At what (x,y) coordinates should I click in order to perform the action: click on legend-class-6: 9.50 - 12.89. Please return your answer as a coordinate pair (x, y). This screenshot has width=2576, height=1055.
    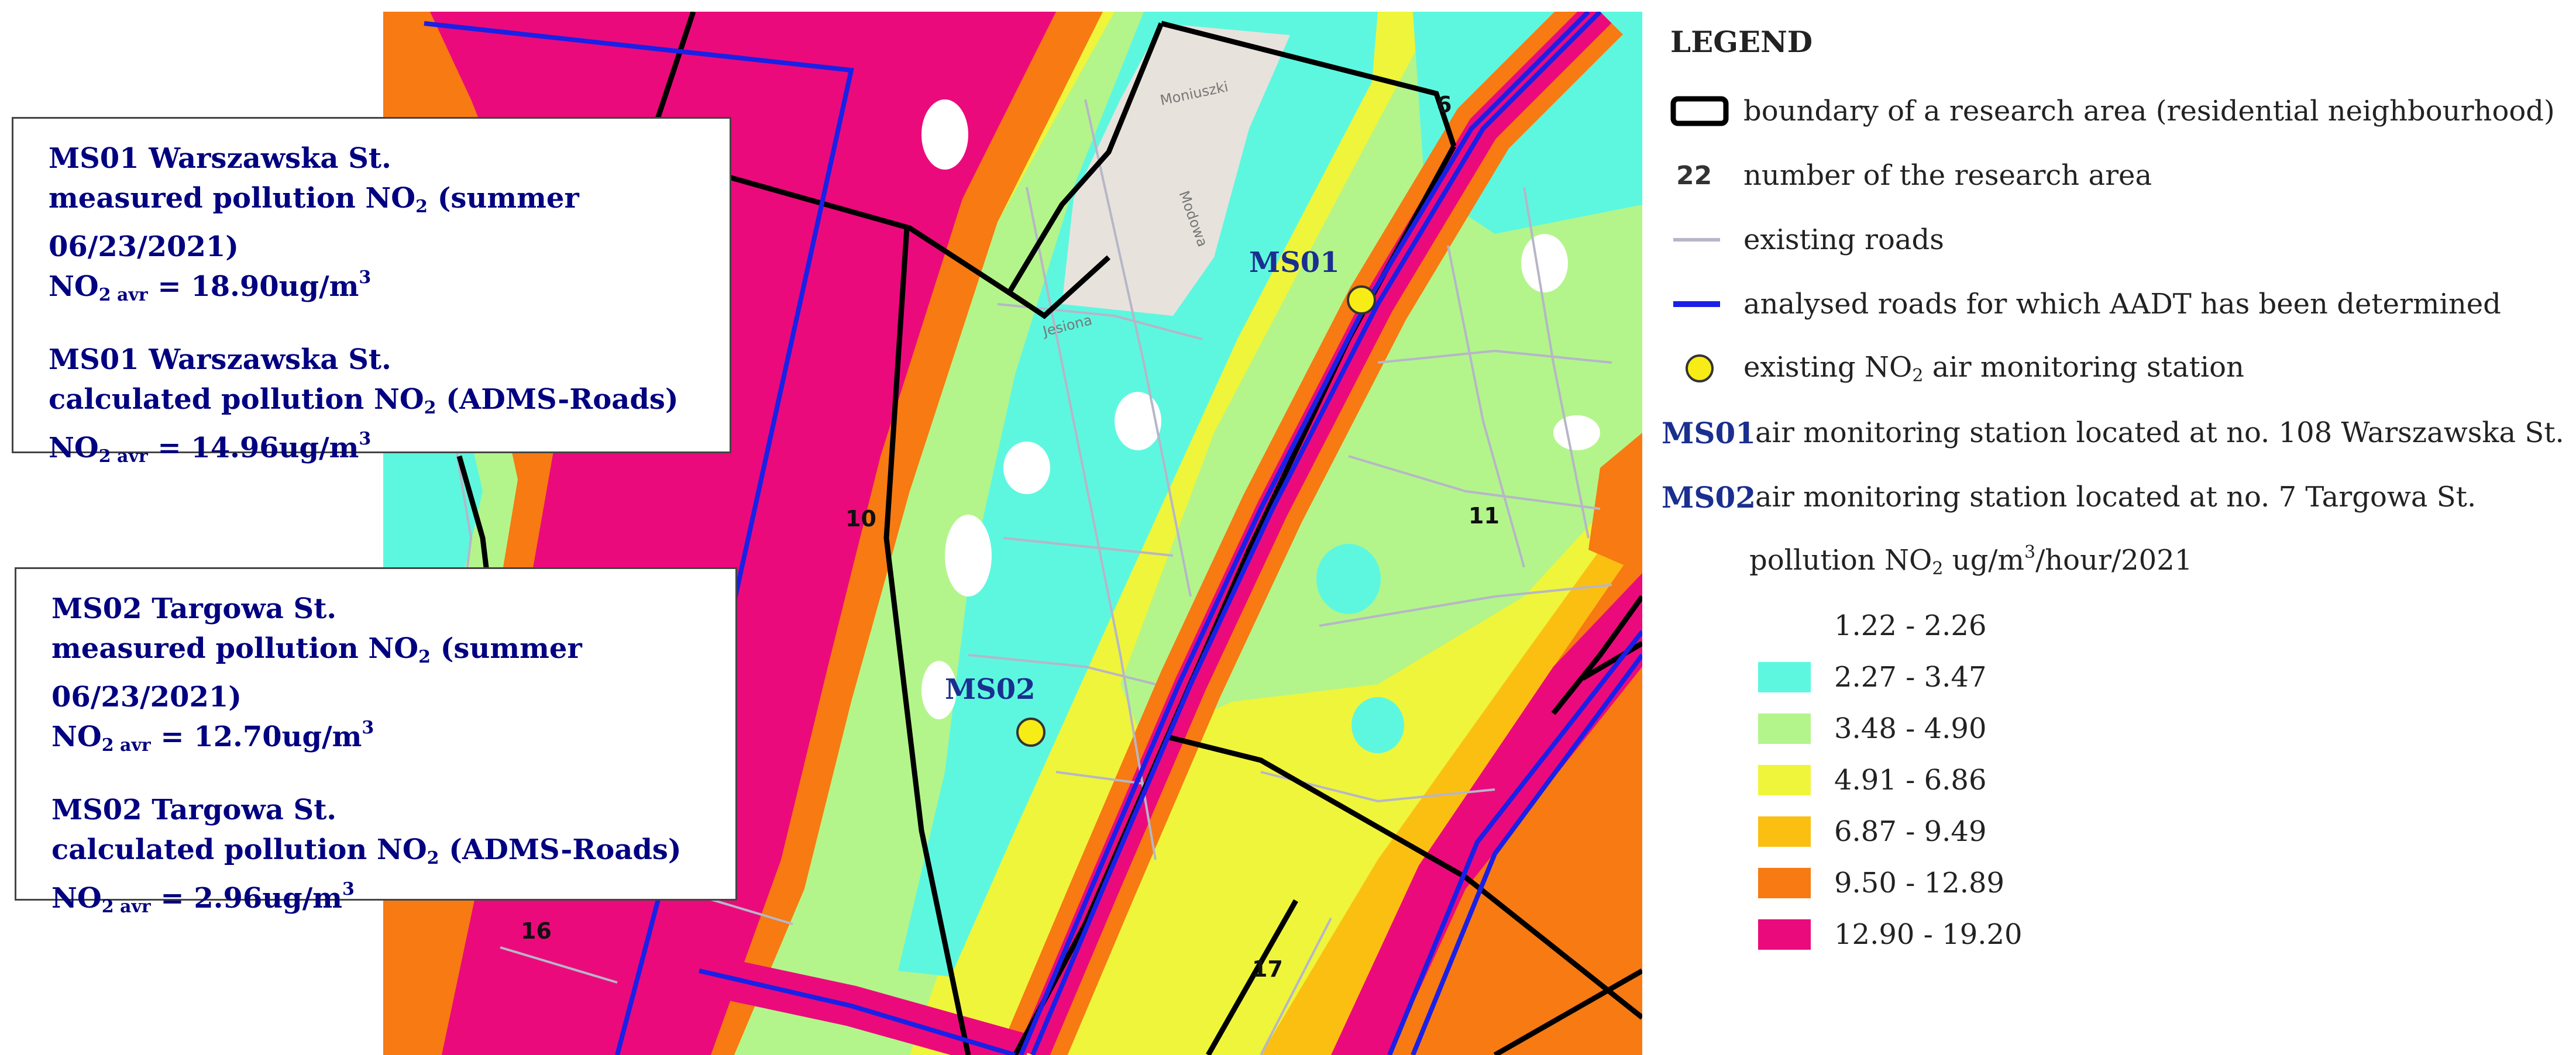
    Looking at the image, I should click on (1881, 883).